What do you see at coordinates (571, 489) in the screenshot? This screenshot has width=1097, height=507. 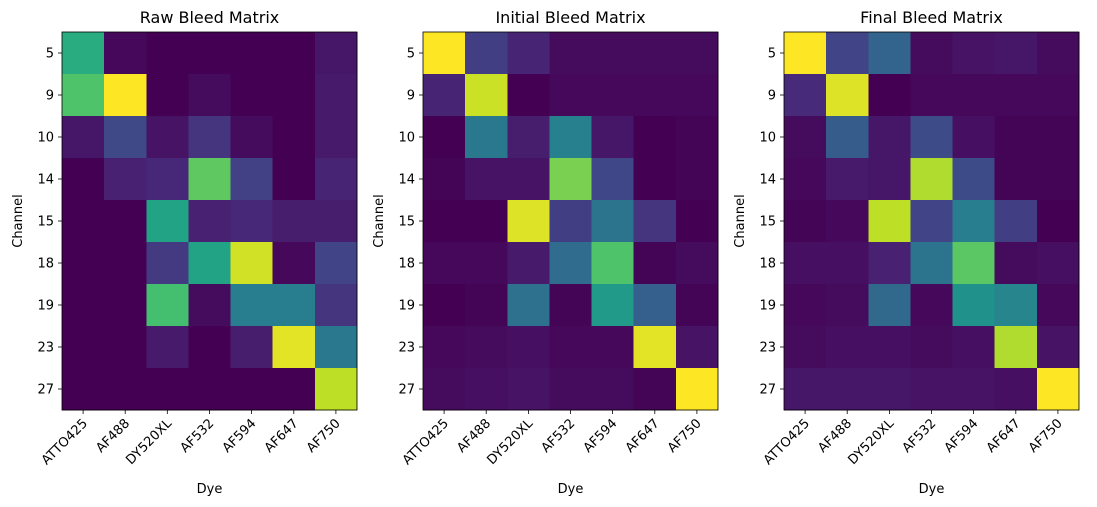 I see `x-axis-label: Dye` at bounding box center [571, 489].